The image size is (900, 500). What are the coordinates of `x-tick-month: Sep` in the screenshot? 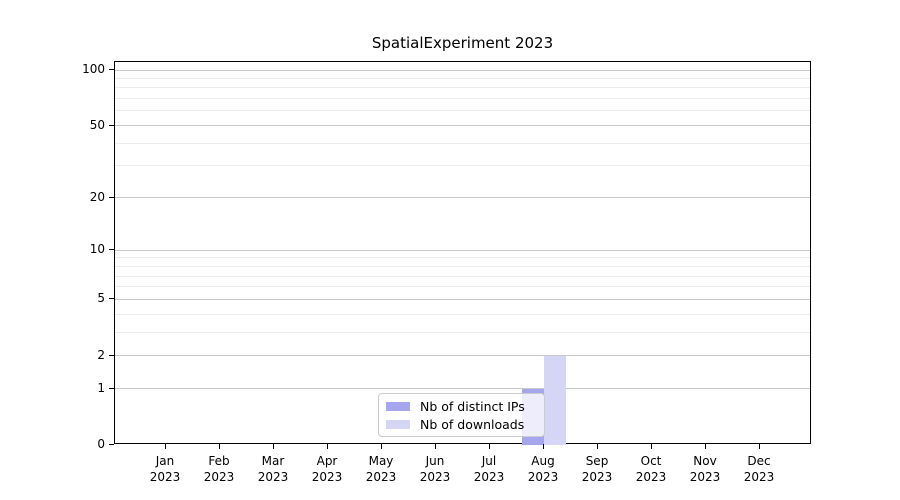 It's located at (597, 461).